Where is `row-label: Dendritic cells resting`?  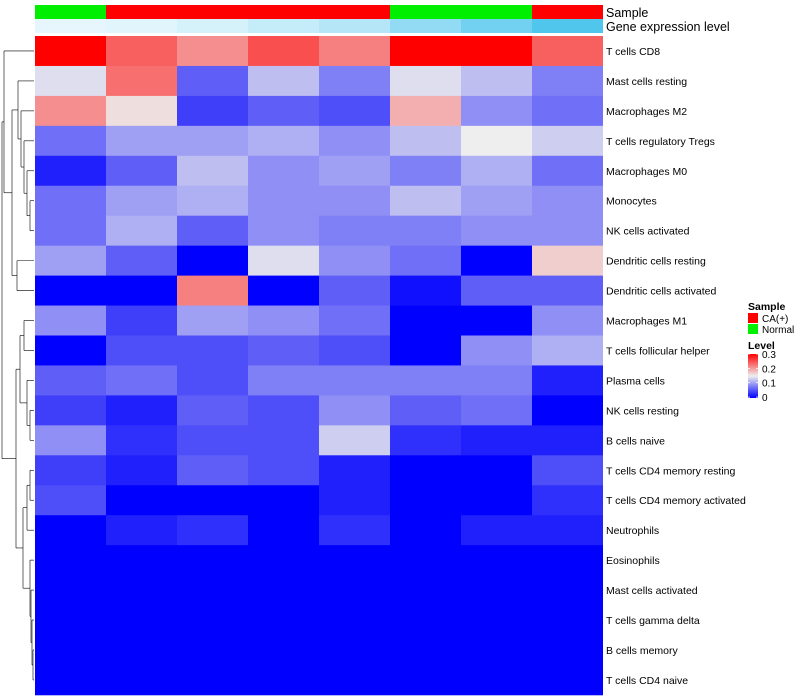
row-label: Dendritic cells resting is located at coordinates (656, 262).